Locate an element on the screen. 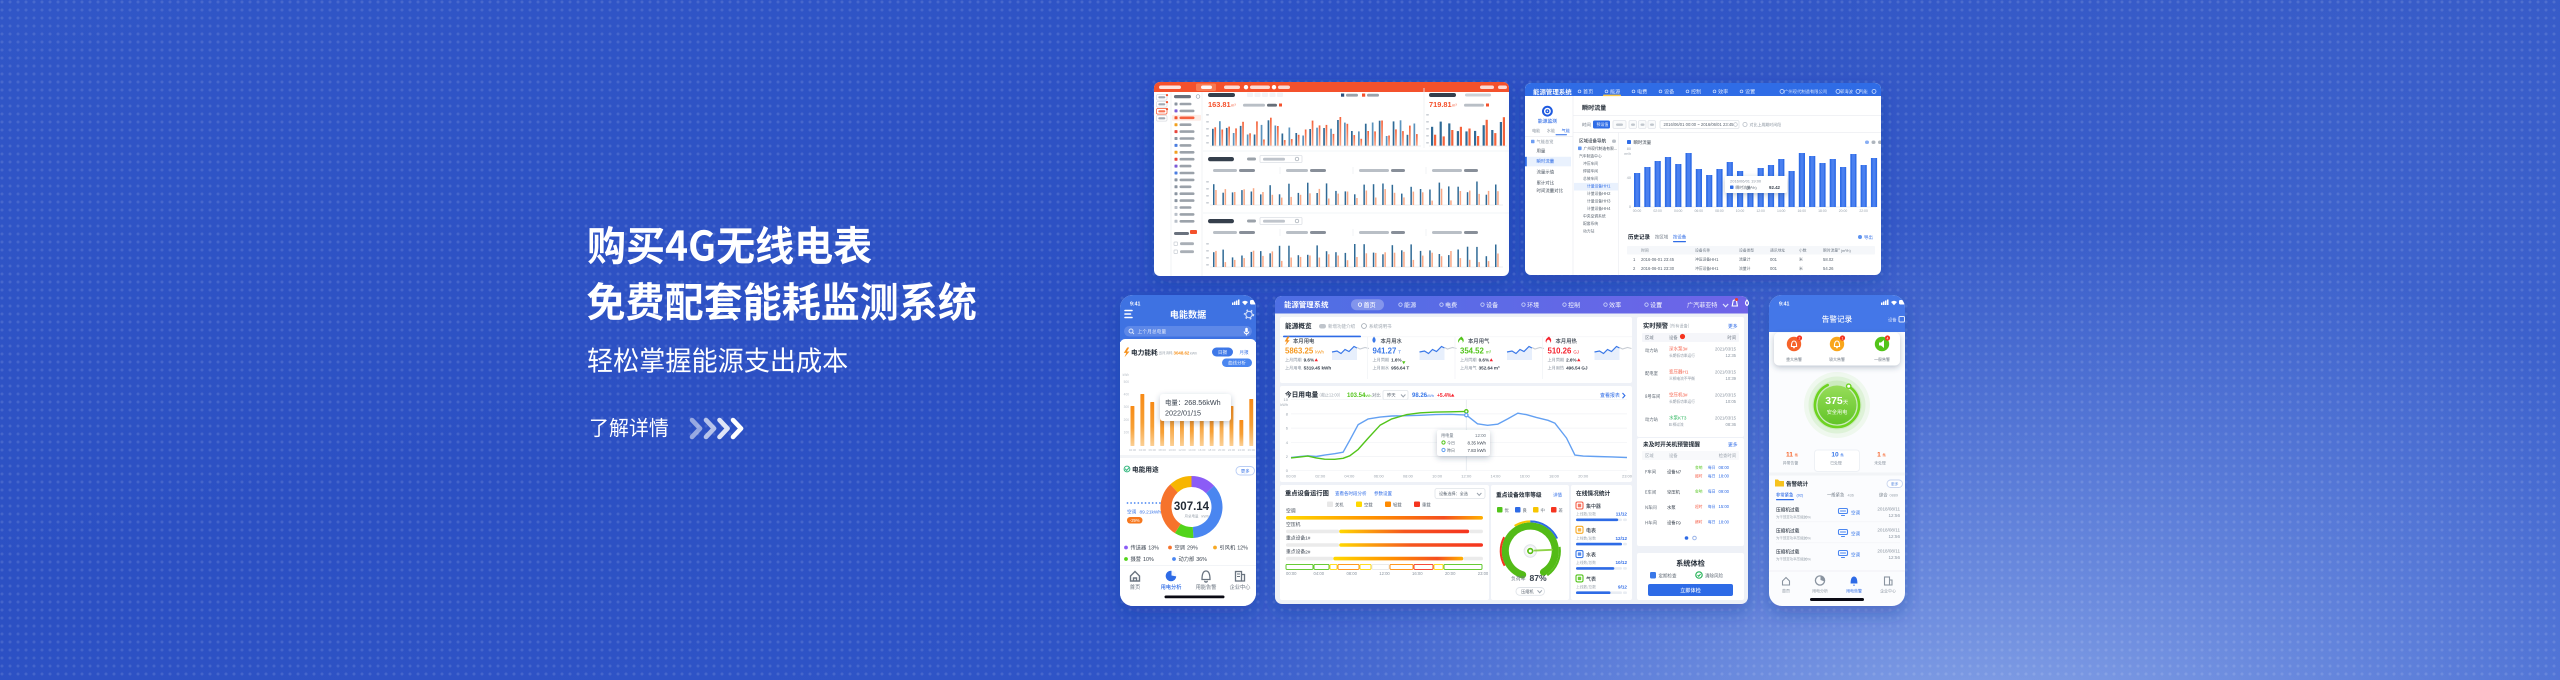  svg-text: 92.42 is located at coordinates (1775, 187).